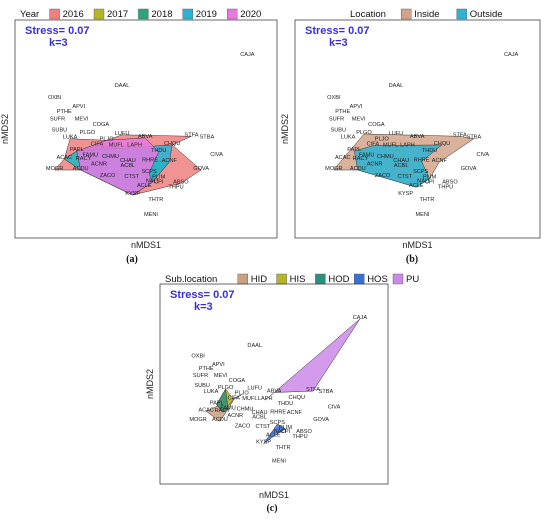 Image resolution: width=550 pixels, height=520 pixels. What do you see at coordinates (207, 138) in the screenshot?
I see `point-label: STBA` at bounding box center [207, 138].